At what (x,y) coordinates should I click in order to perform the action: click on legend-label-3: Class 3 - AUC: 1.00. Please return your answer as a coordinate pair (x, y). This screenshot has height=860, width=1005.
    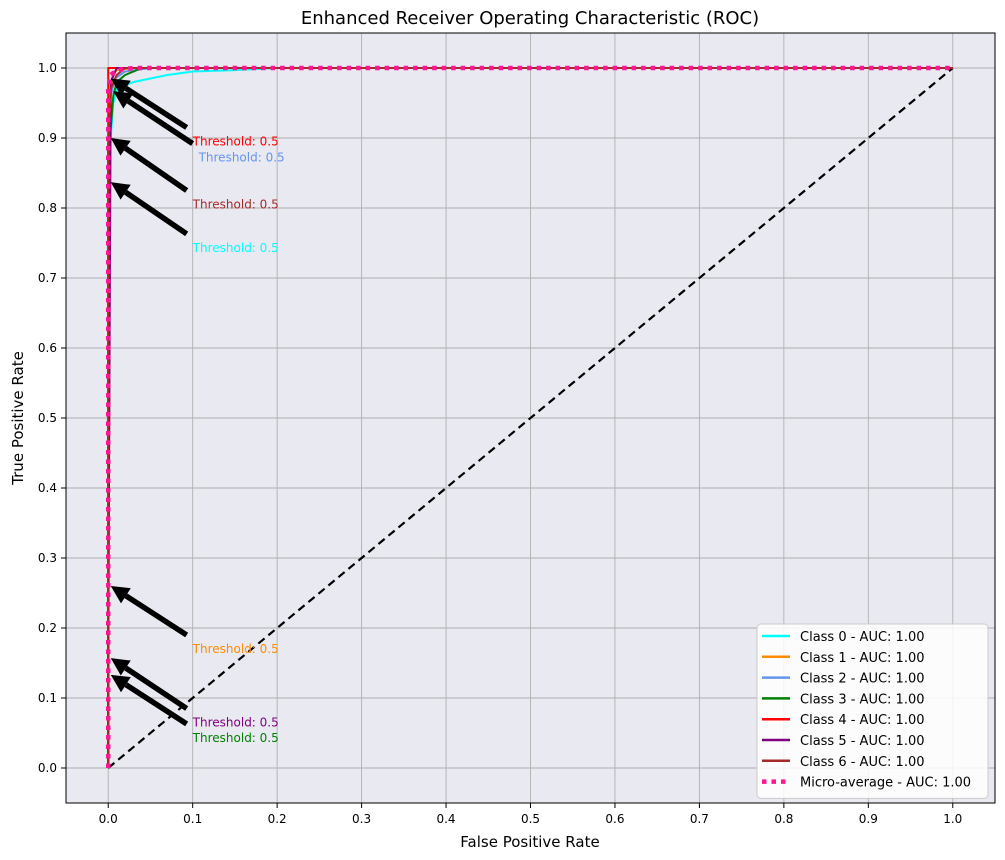
    Looking at the image, I should click on (862, 699).